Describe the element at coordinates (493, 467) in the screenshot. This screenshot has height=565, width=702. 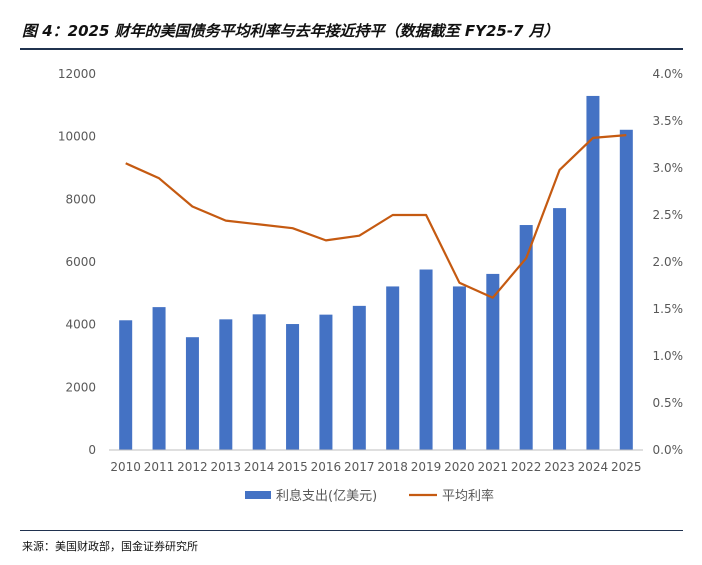
I see `x-axis-tick-label: 2021` at that location.